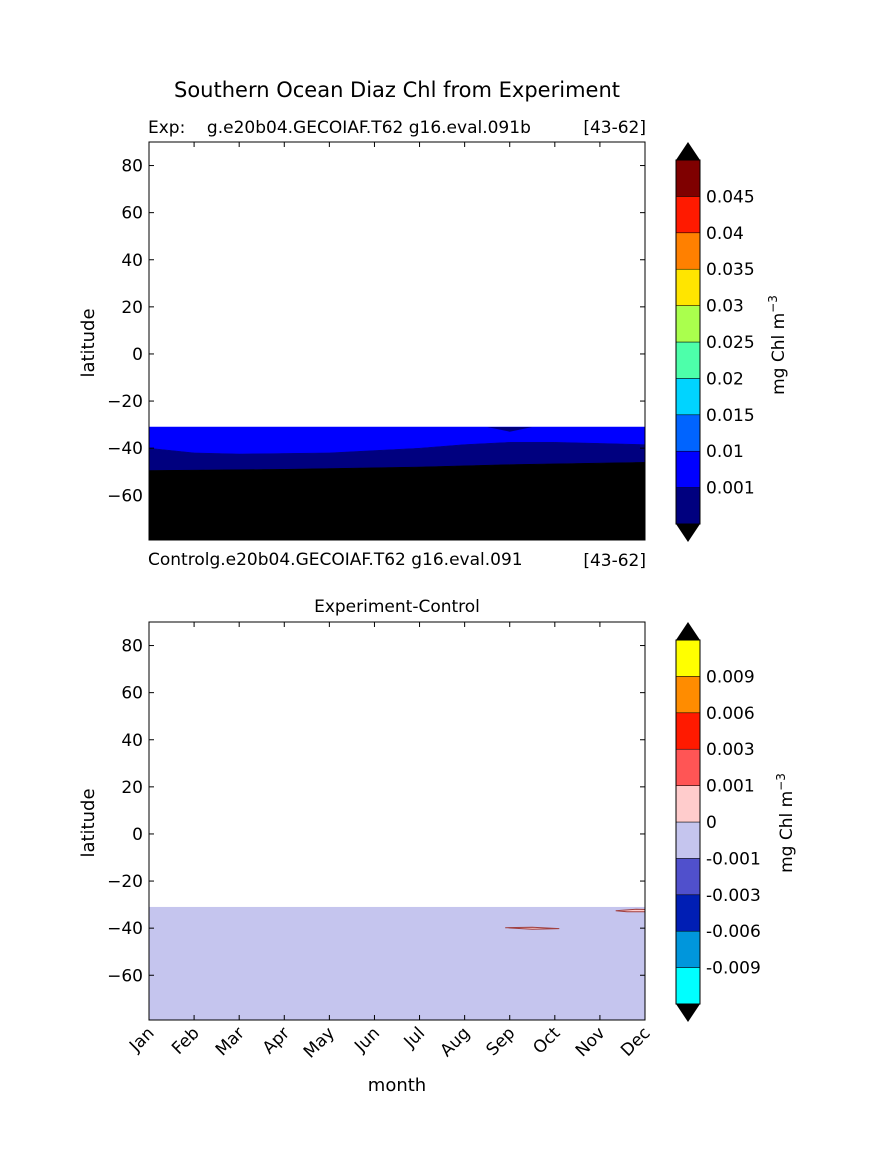 This screenshot has width=879, height=1174. What do you see at coordinates (185, 1040) in the screenshot?
I see `month-label: Feb` at bounding box center [185, 1040].